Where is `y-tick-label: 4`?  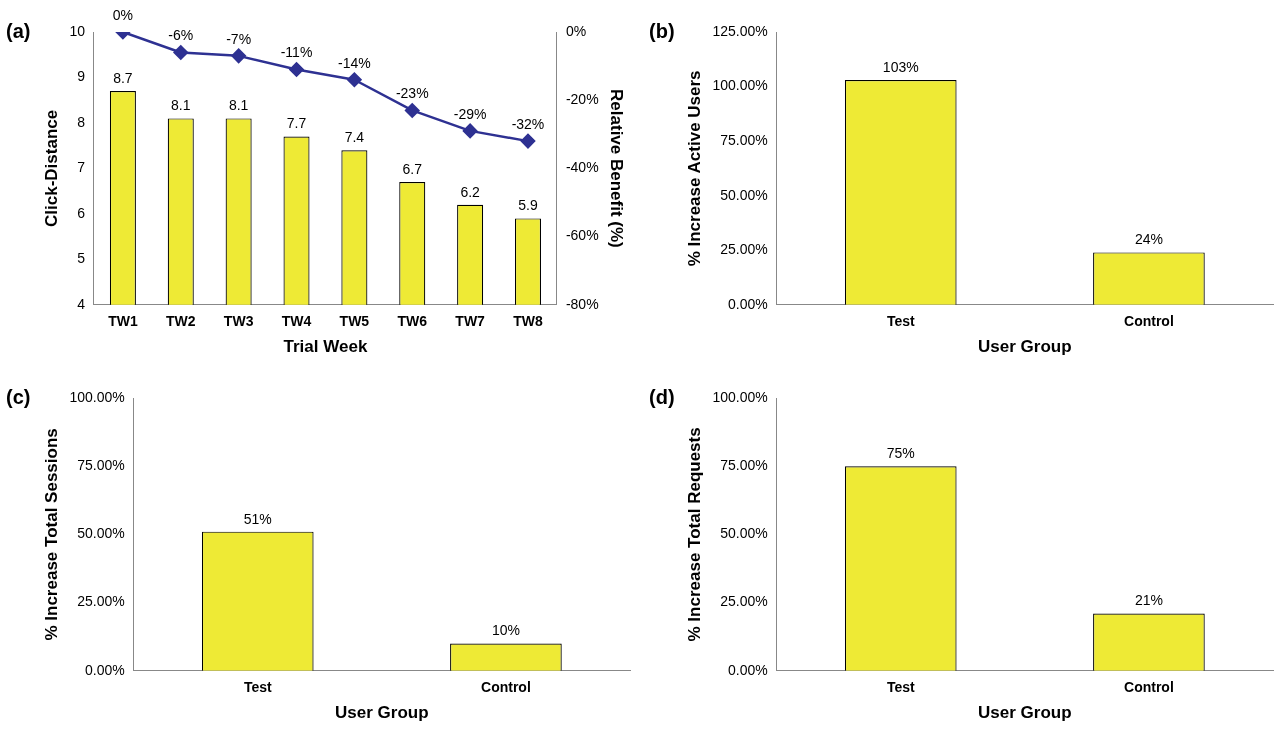 y-tick-label: 4 is located at coordinates (81, 303).